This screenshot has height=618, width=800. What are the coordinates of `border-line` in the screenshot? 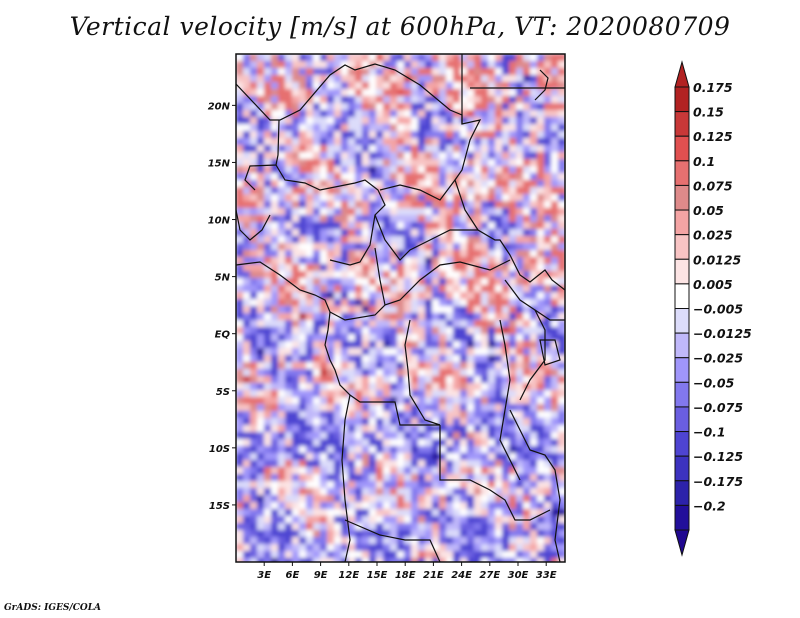 It's located at (253, 225).